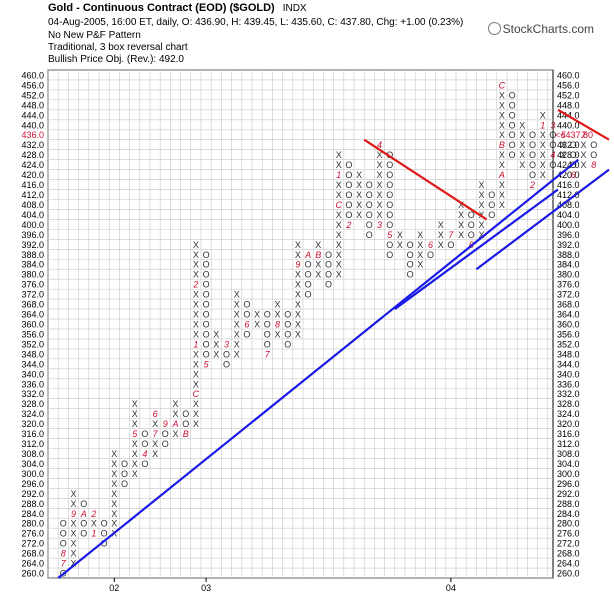  What do you see at coordinates (502, 145) in the screenshot?
I see `month-marker: B` at bounding box center [502, 145].